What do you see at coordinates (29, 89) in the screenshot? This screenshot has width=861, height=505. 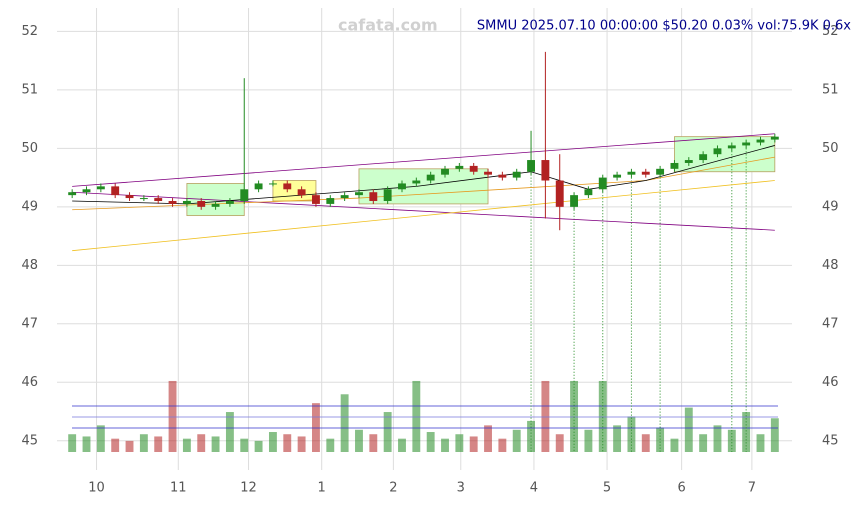 I see `y-tick-label: 51` at bounding box center [29, 89].